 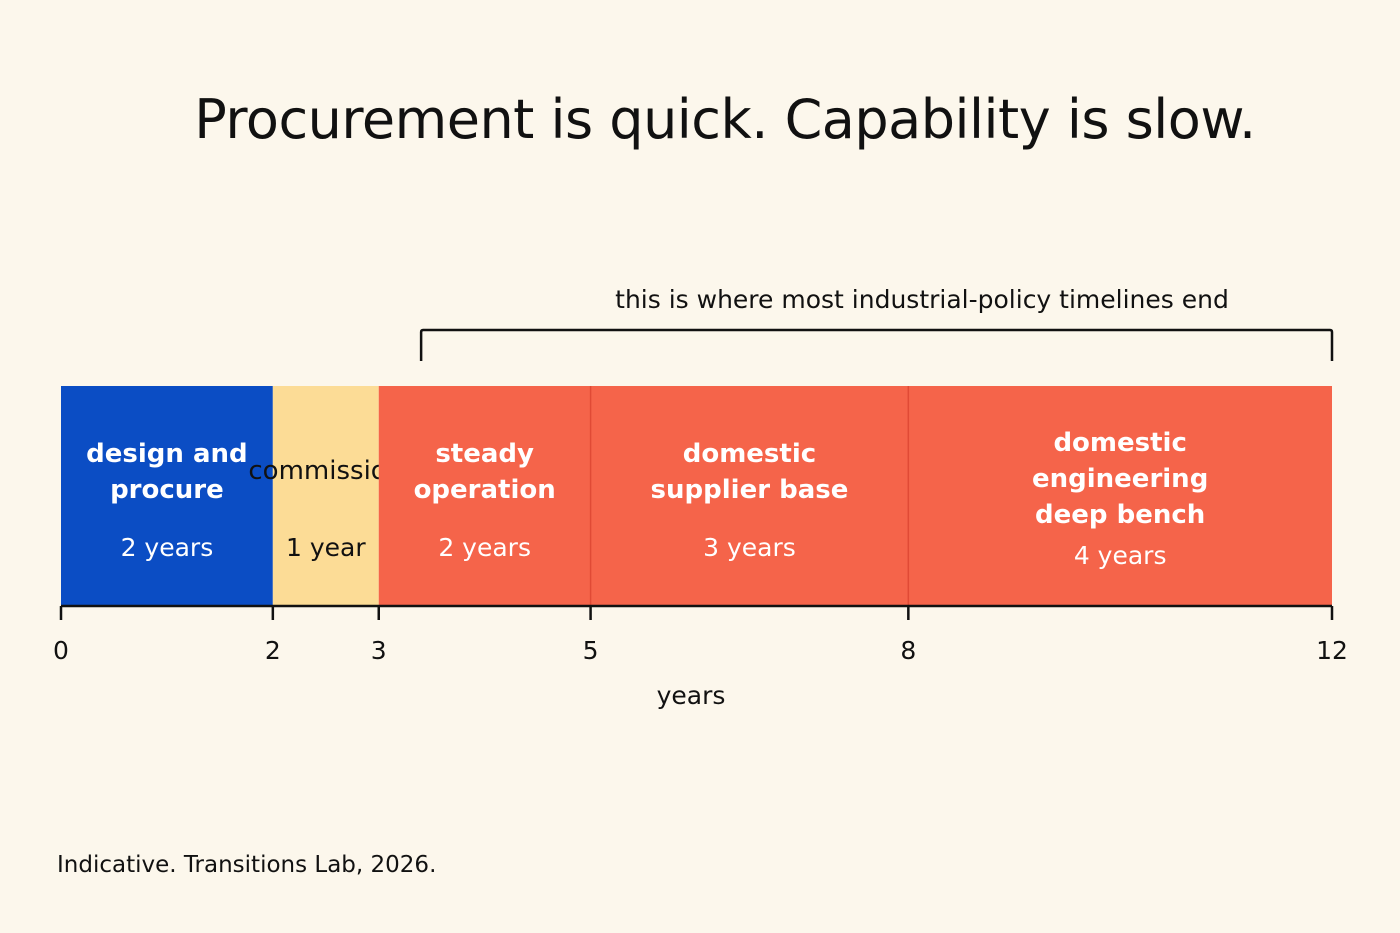 I want to click on segment-label: procure, so click(x=167, y=490).